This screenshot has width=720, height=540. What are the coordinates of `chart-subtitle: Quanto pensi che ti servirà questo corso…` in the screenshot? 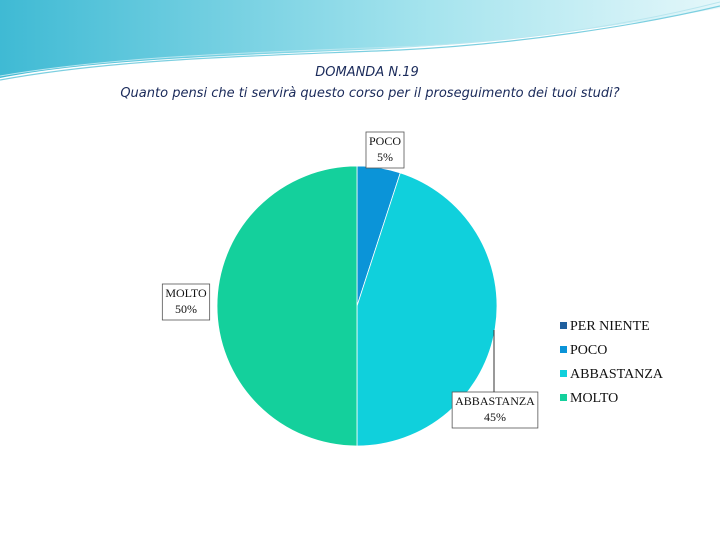 It's located at (369, 93).